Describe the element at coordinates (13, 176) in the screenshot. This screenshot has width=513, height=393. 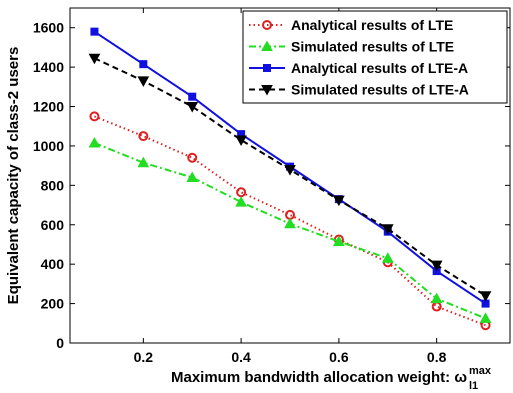
I see `y-axis-title: Equivalent capacity of class-2 users` at that location.